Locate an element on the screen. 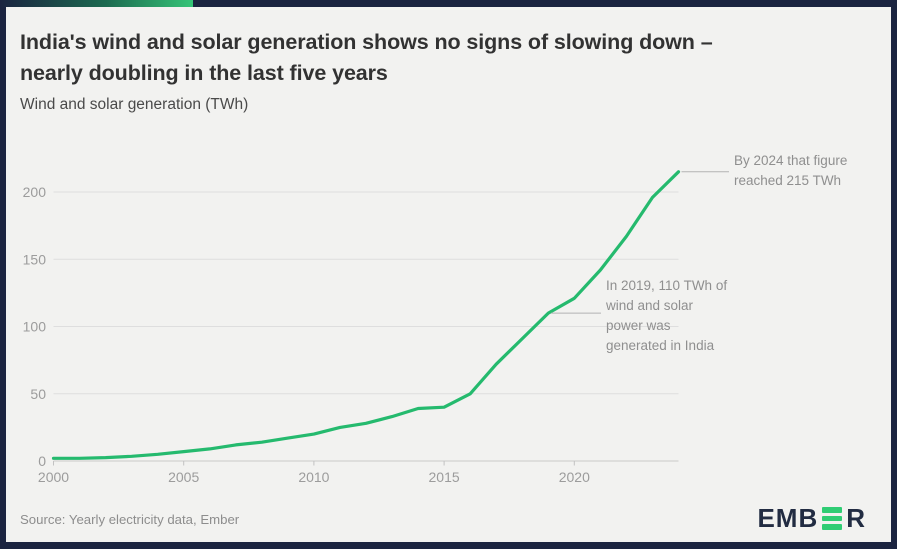  y-tick-label: 200 is located at coordinates (35, 192).